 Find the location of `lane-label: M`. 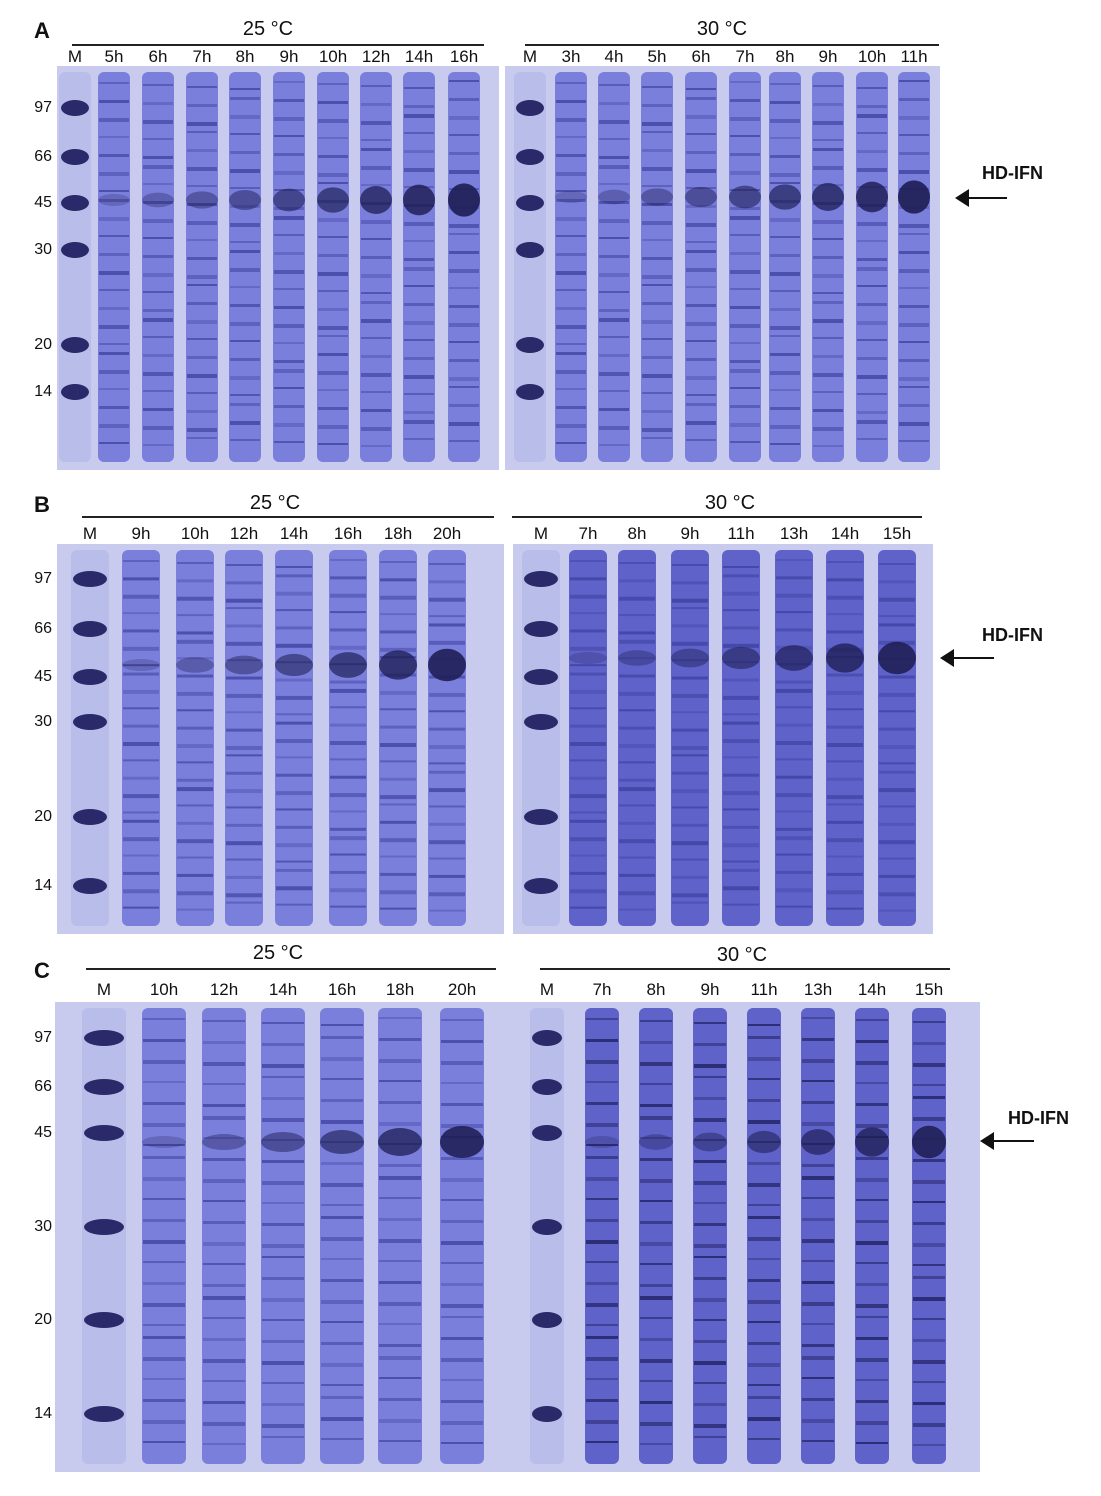

lane-label: M is located at coordinates (547, 989).